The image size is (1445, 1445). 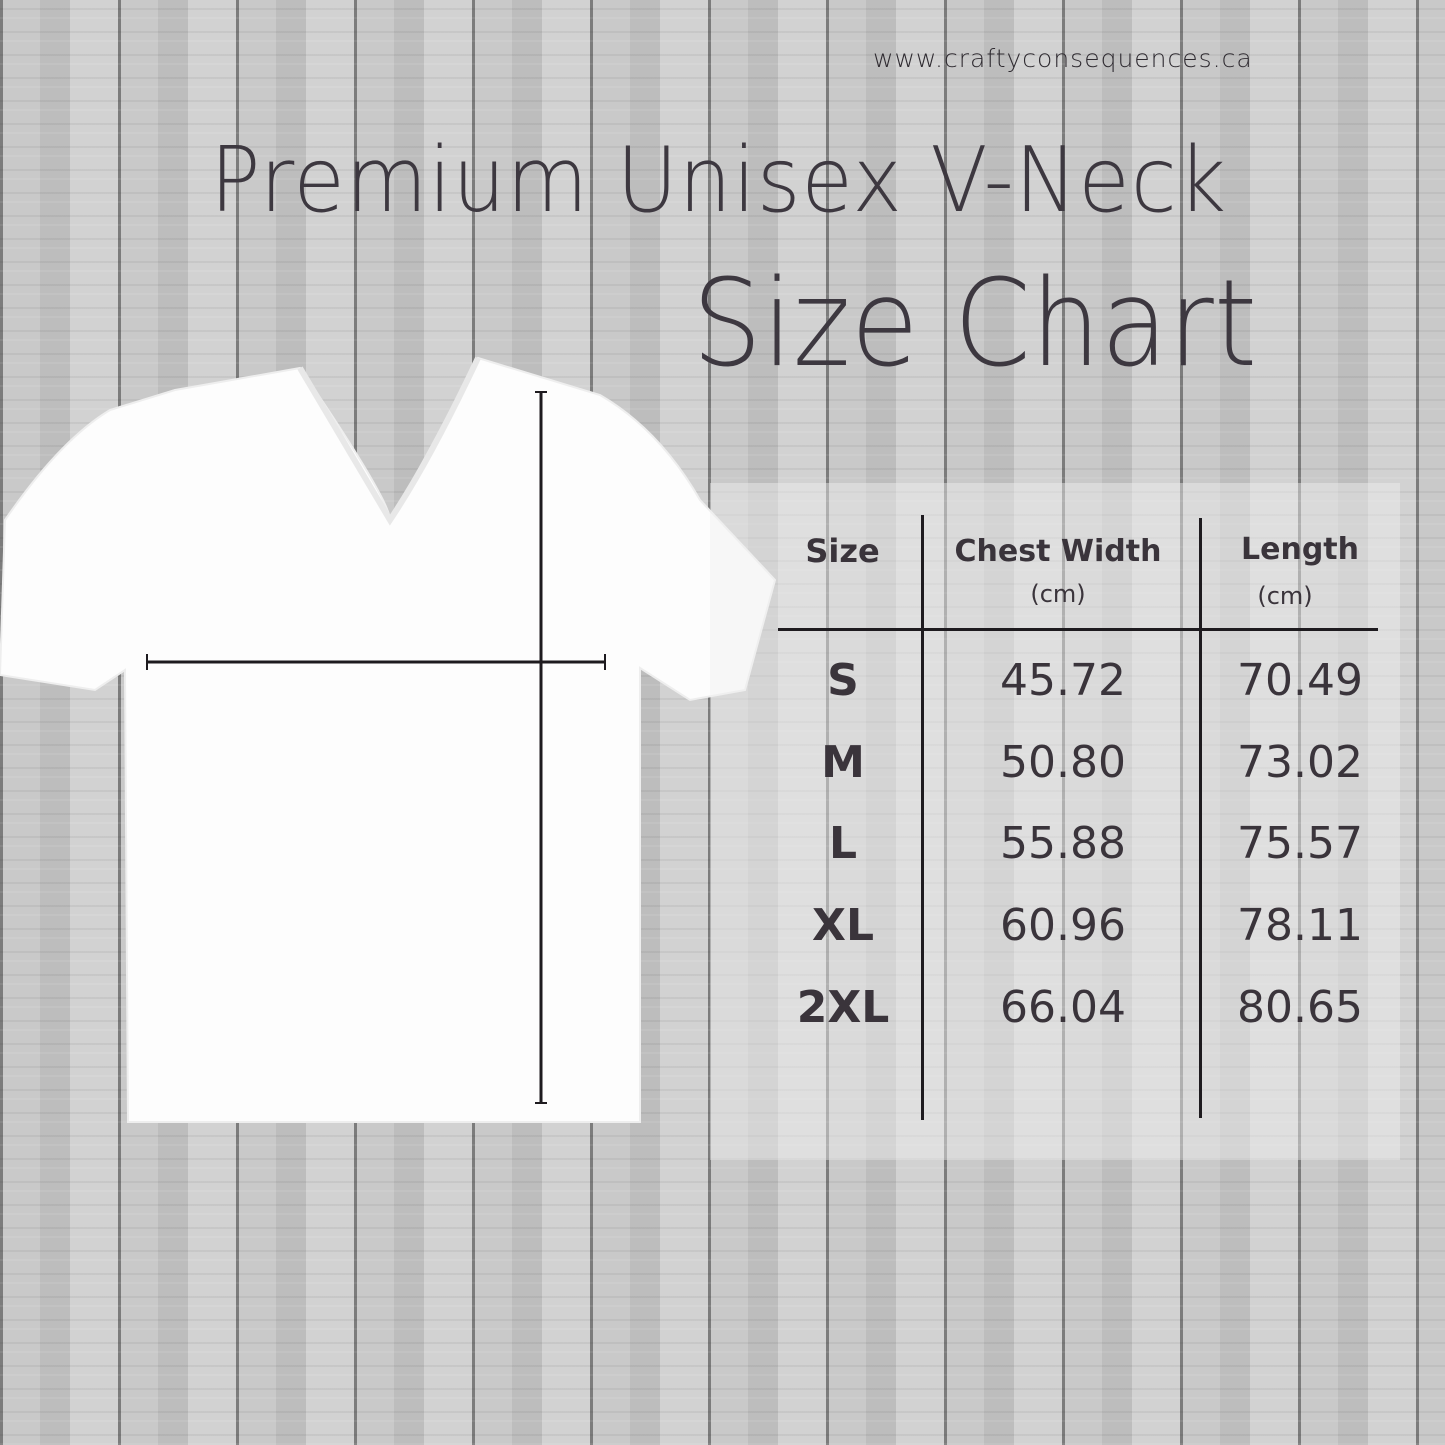 What do you see at coordinates (1078, 629) in the screenshot?
I see `header-divider` at bounding box center [1078, 629].